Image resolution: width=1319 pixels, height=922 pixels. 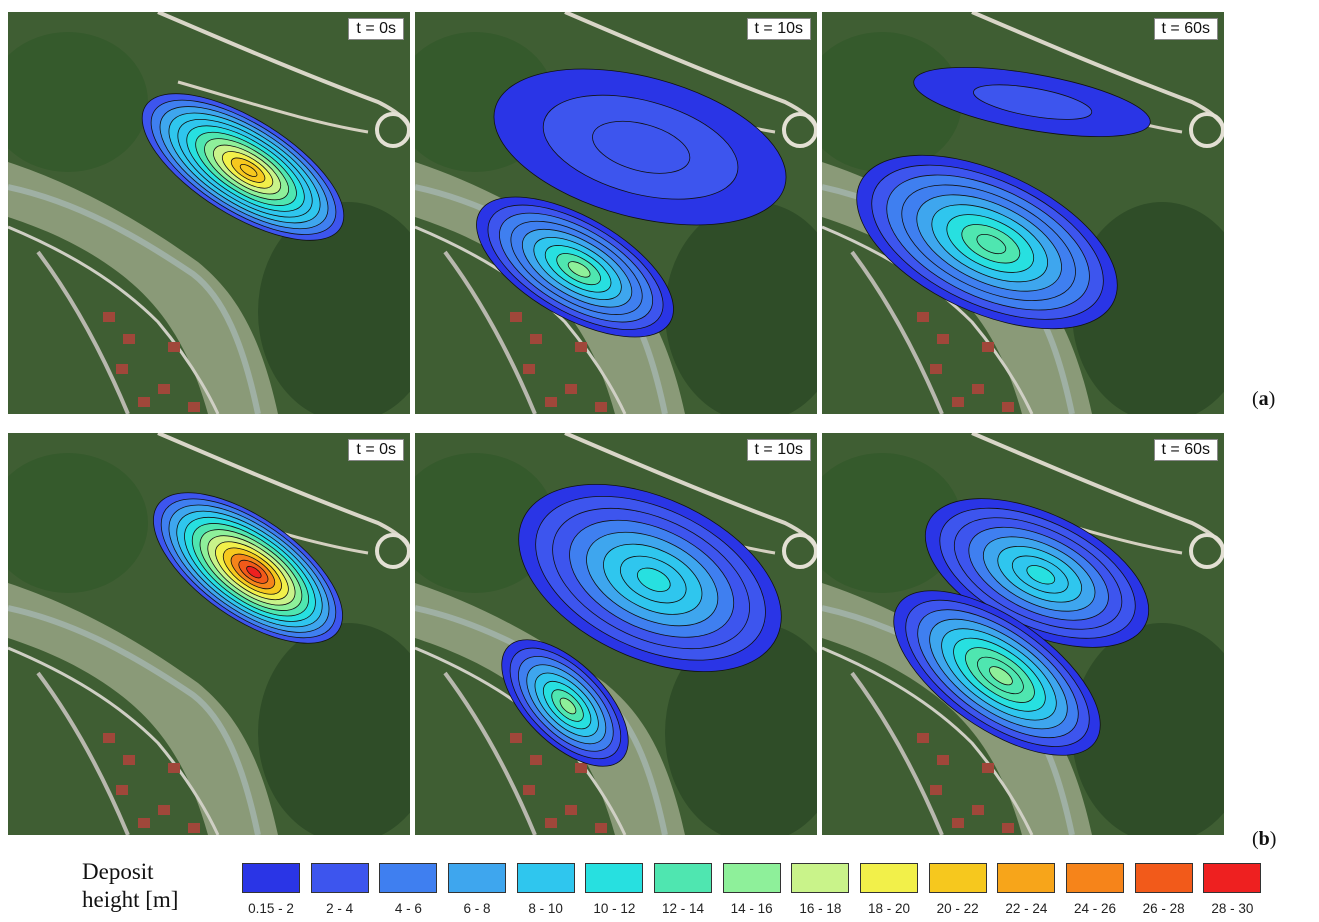 I want to click on legend-class: 16 - 18, so click(x=820, y=892).